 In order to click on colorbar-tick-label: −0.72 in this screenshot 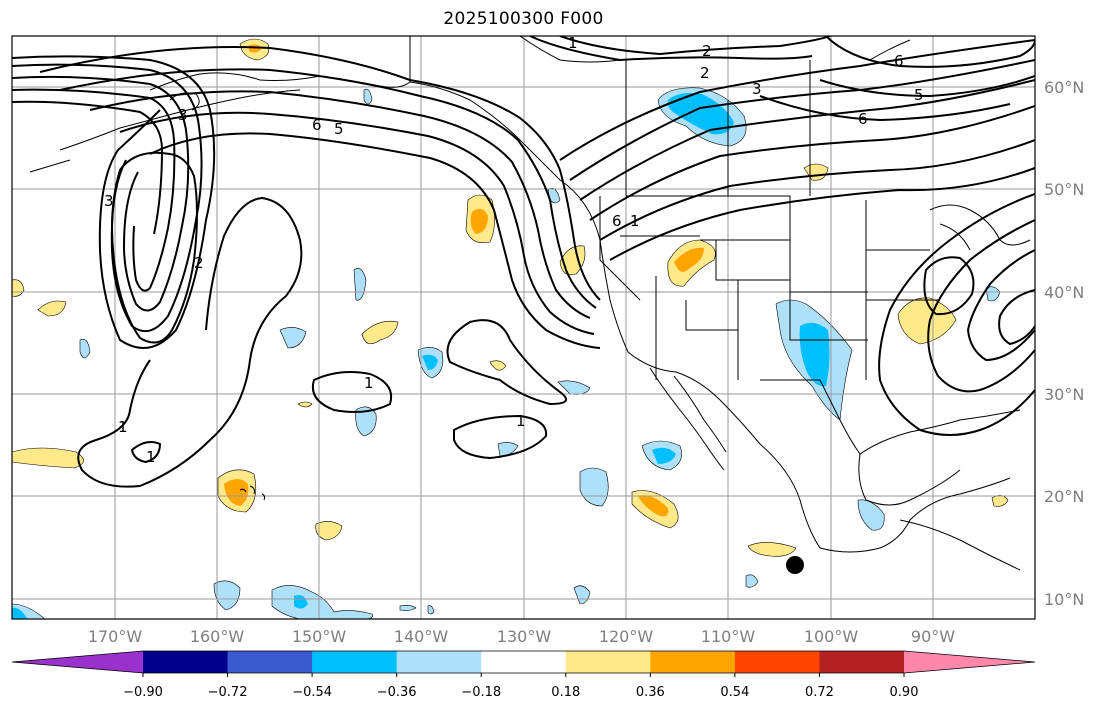, I will do `click(228, 692)`.